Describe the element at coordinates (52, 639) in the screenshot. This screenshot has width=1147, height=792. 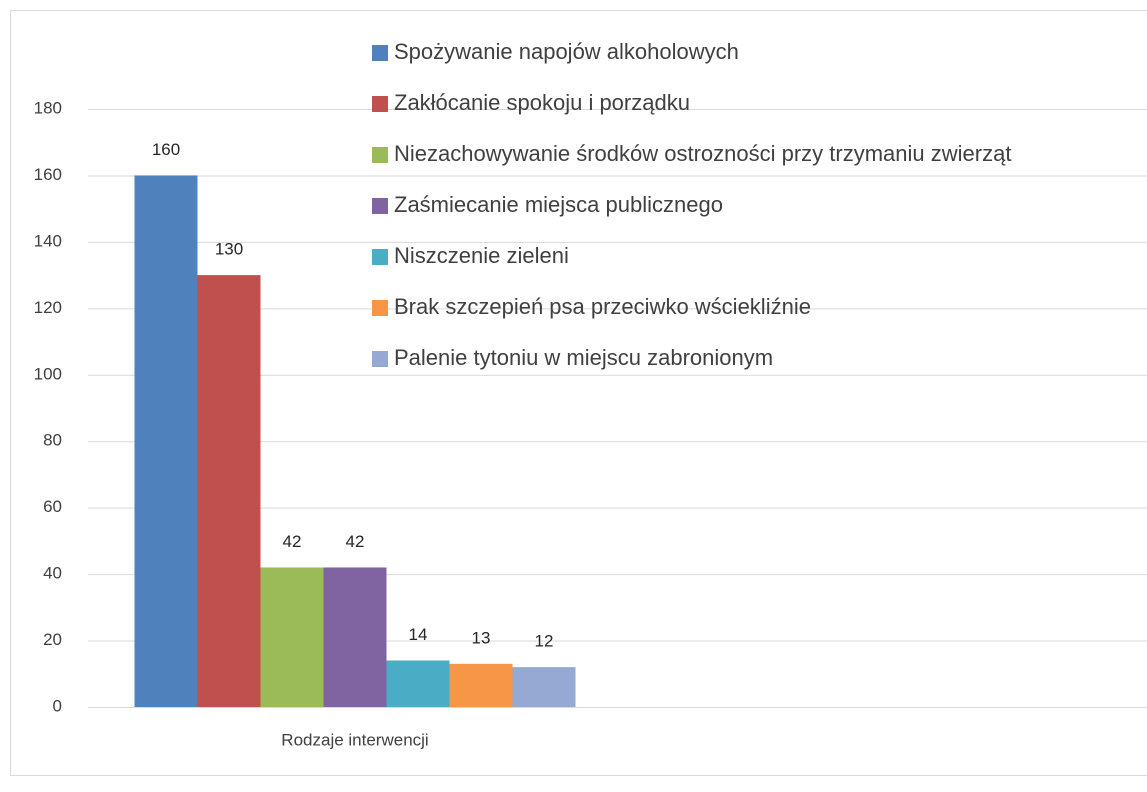
I see `y-tick-label: 20` at that location.